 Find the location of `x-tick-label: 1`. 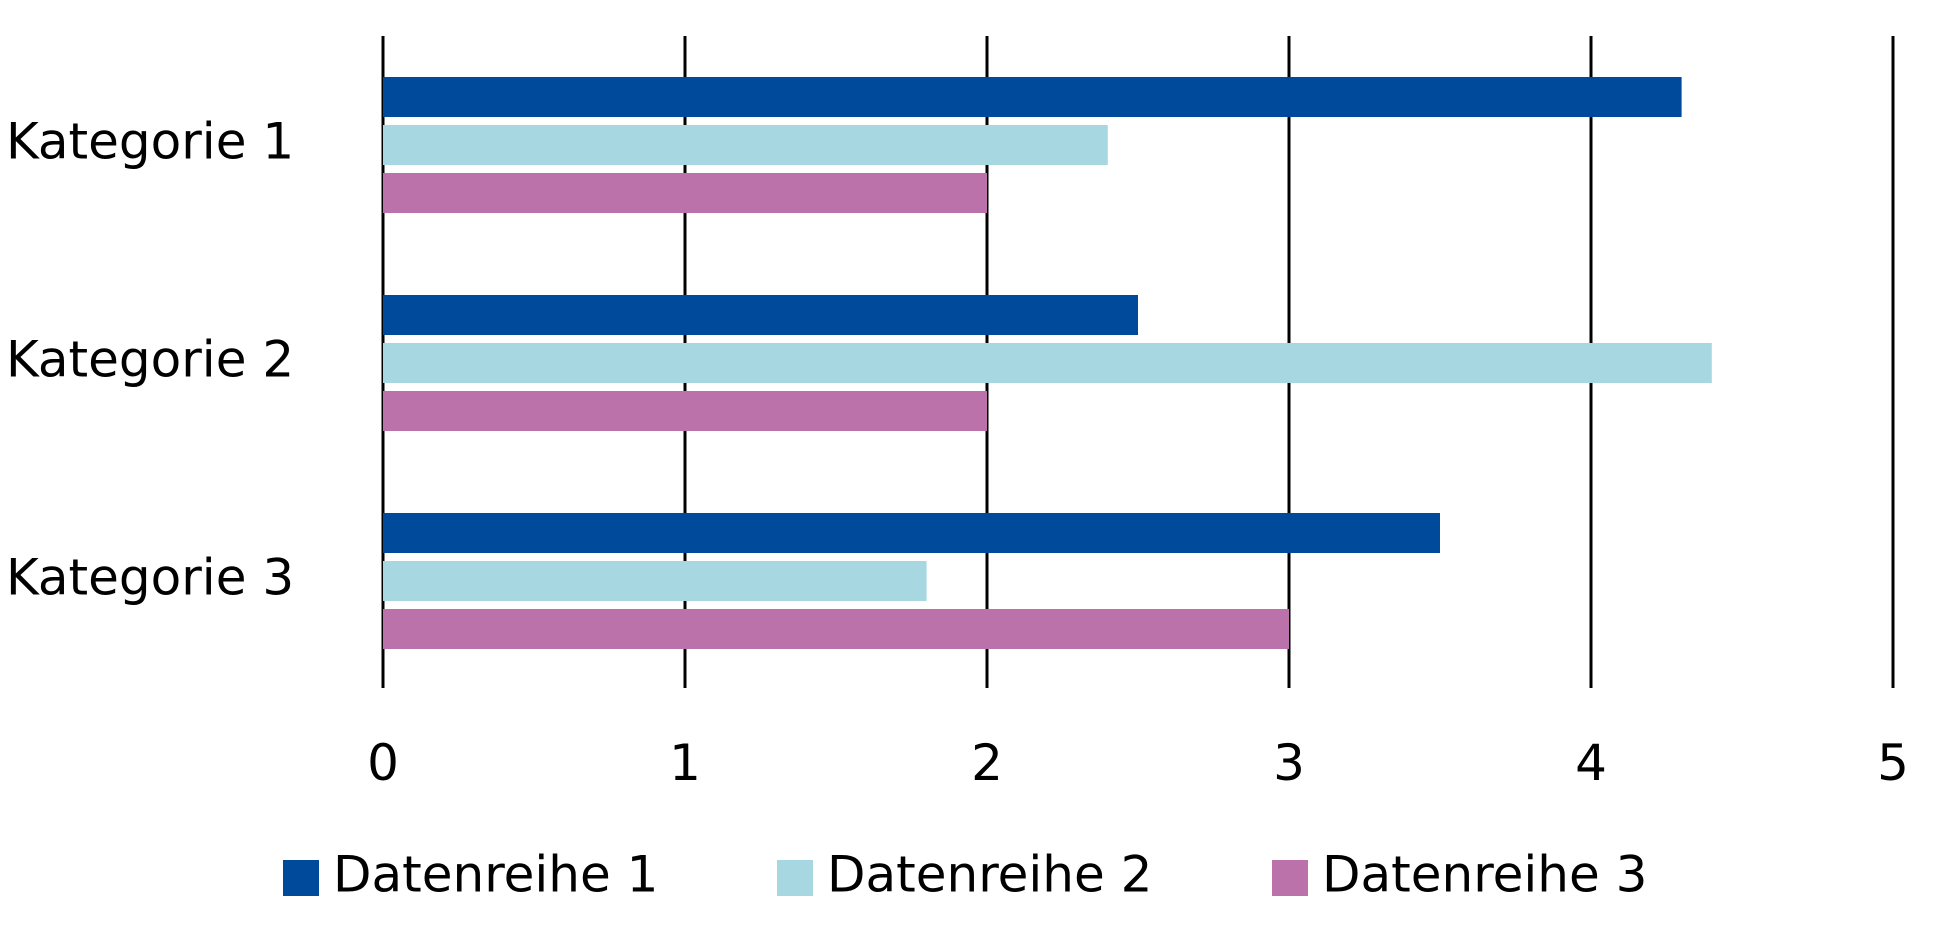

x-tick-label: 1 is located at coordinates (685, 763).